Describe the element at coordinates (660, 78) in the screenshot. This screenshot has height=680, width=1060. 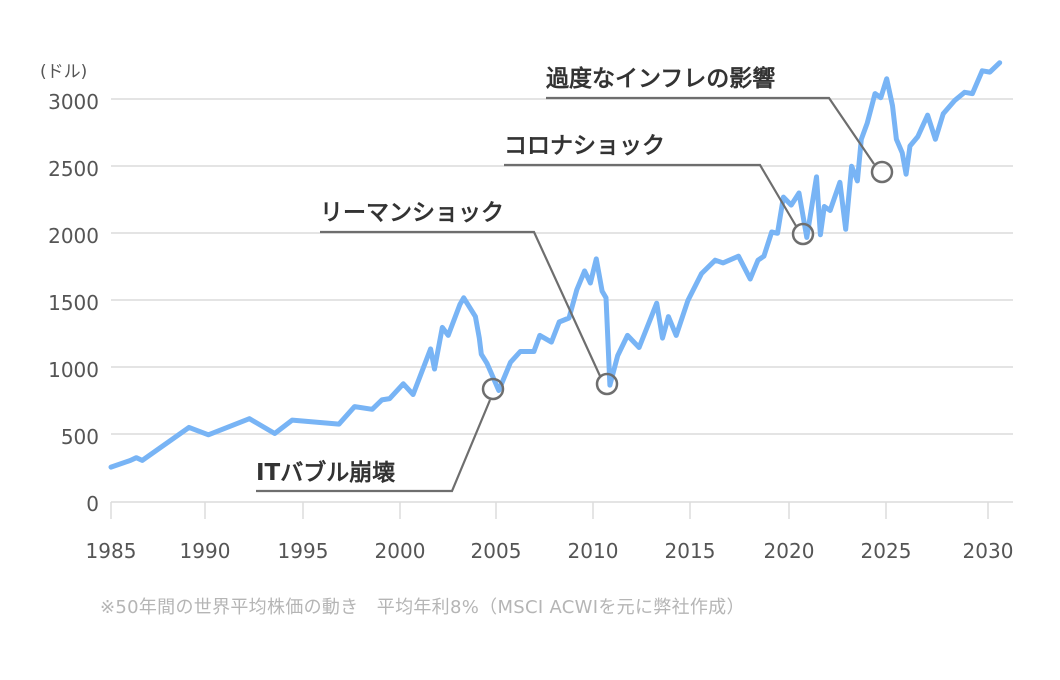
I see `annotation-inflation: 過度なインフレの影響` at that location.